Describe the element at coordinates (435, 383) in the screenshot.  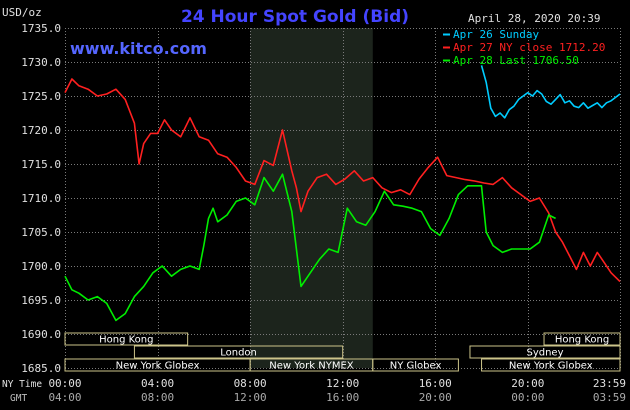
I see `x-tick-label-ny: 16:00` at that location.